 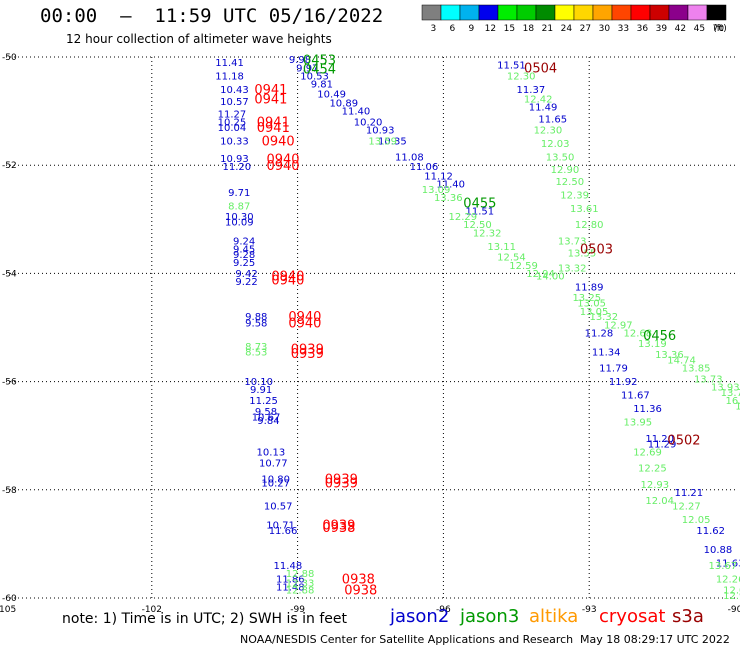 I want to click on chart-title: 00:00 – 11:59 UTC 05/16/2022, so click(x=212, y=16).